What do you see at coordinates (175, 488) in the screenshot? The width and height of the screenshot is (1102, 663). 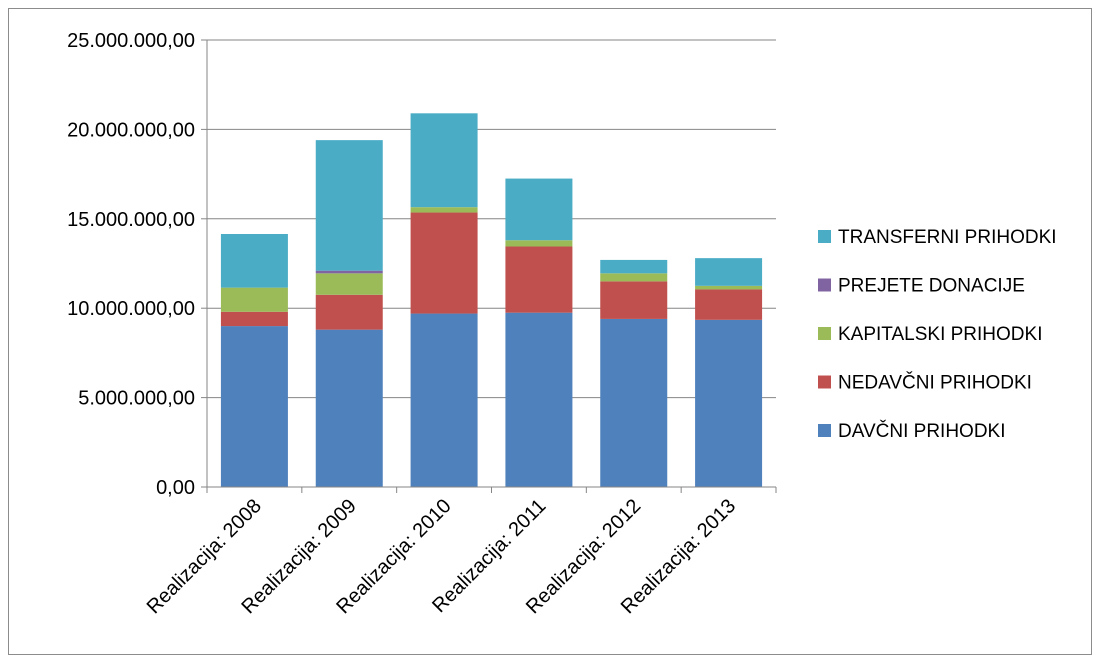 I see `y-tick-label: 0,00` at bounding box center [175, 488].